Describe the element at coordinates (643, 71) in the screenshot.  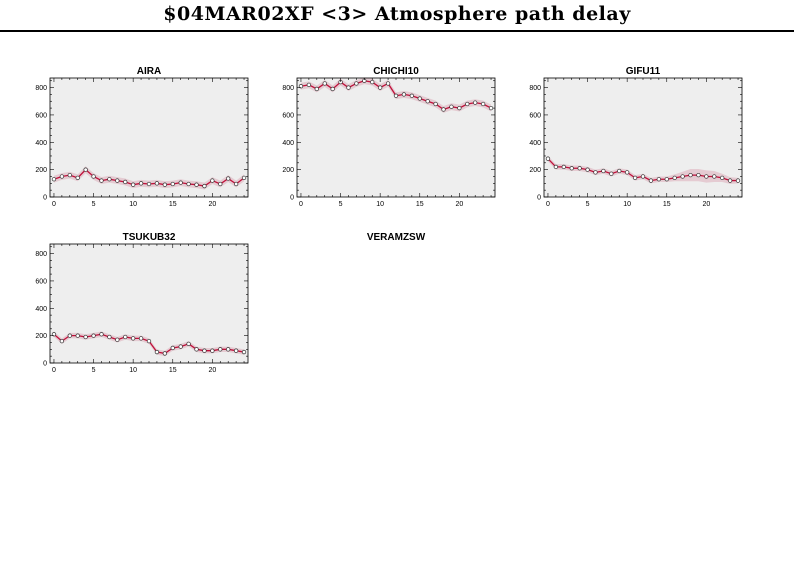
I see `panel-title: GIFU11` at that location.